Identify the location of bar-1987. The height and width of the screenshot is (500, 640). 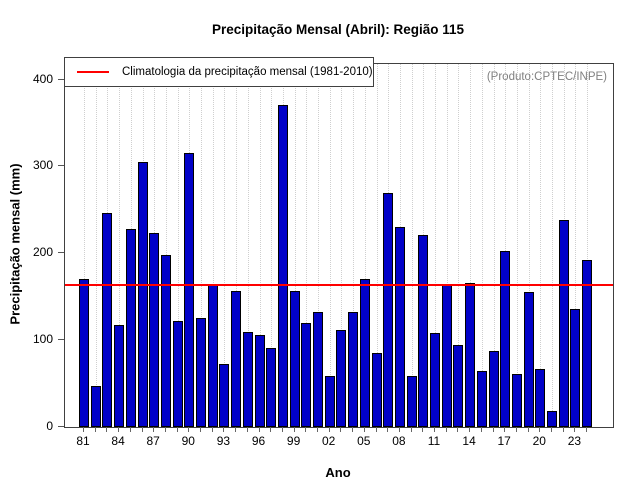
(154, 330).